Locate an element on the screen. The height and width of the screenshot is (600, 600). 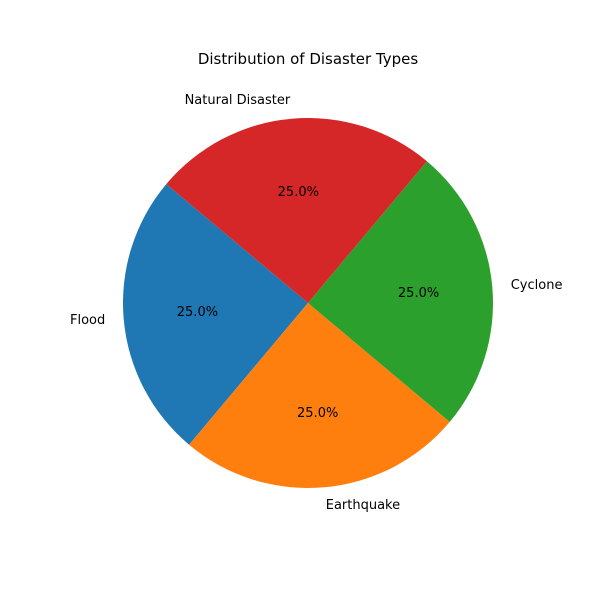
pie-slice-earthquake is located at coordinates (319, 395).